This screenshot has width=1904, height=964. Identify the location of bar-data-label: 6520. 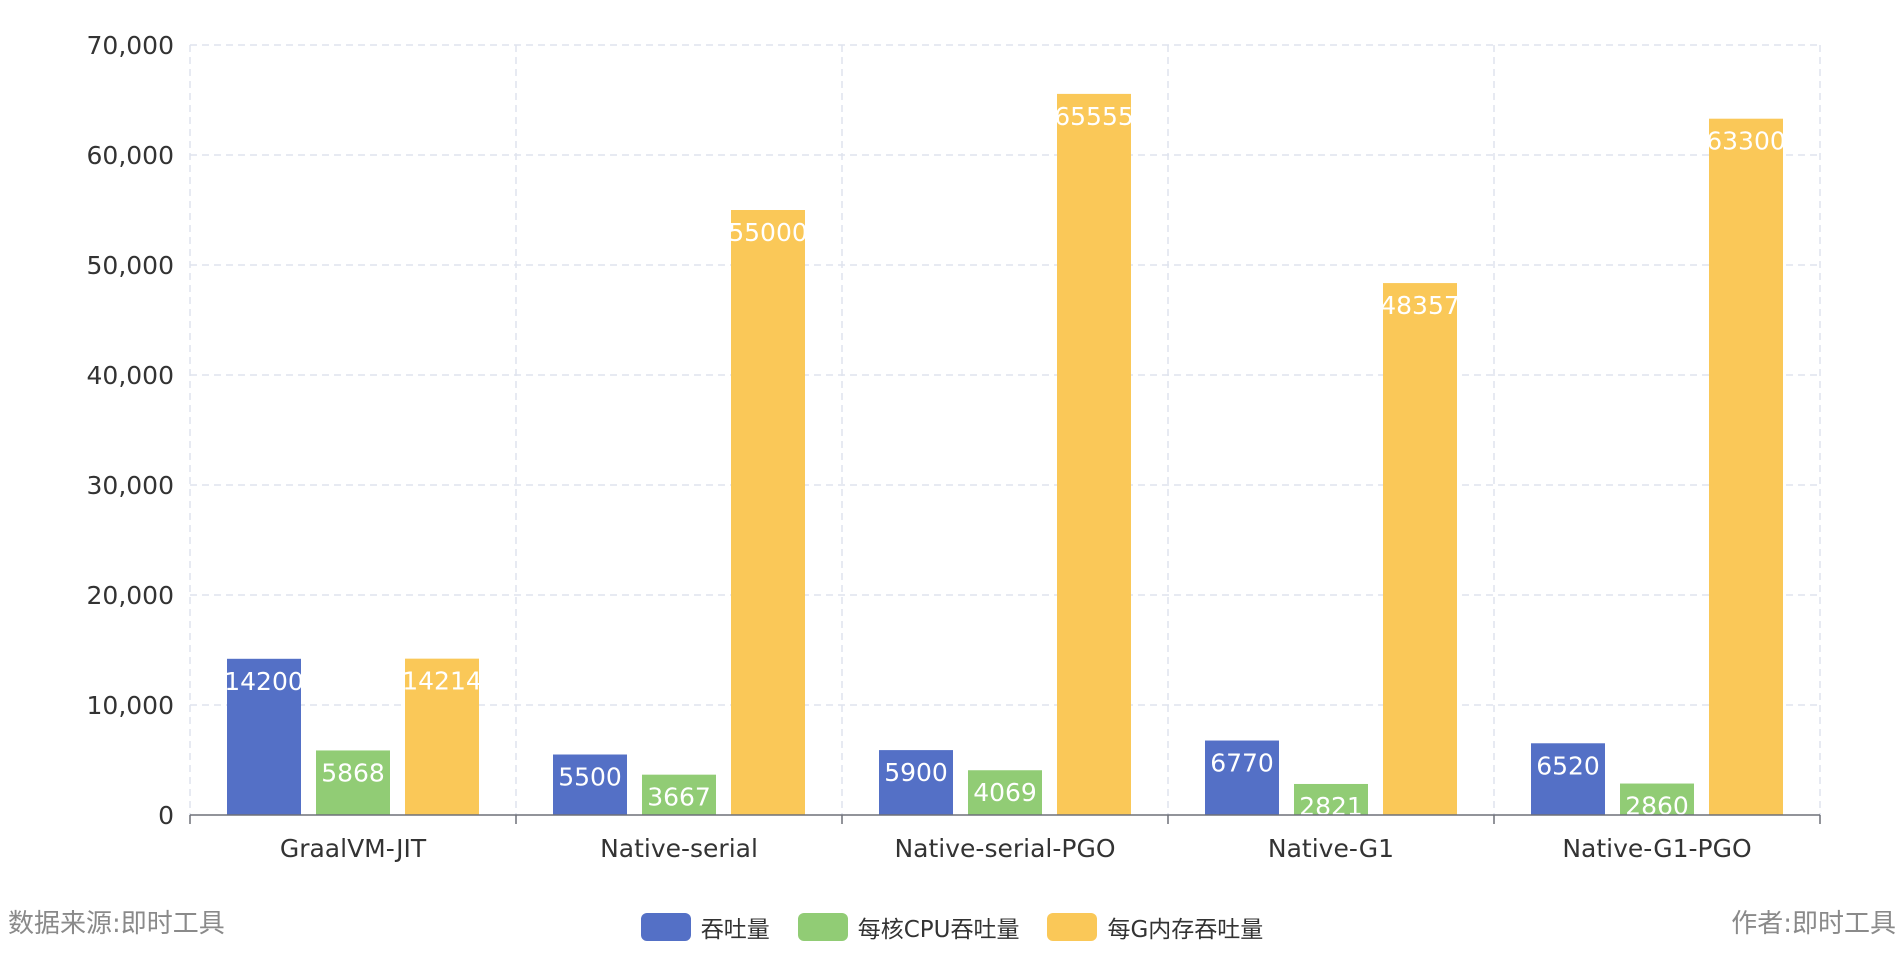
(1568, 765).